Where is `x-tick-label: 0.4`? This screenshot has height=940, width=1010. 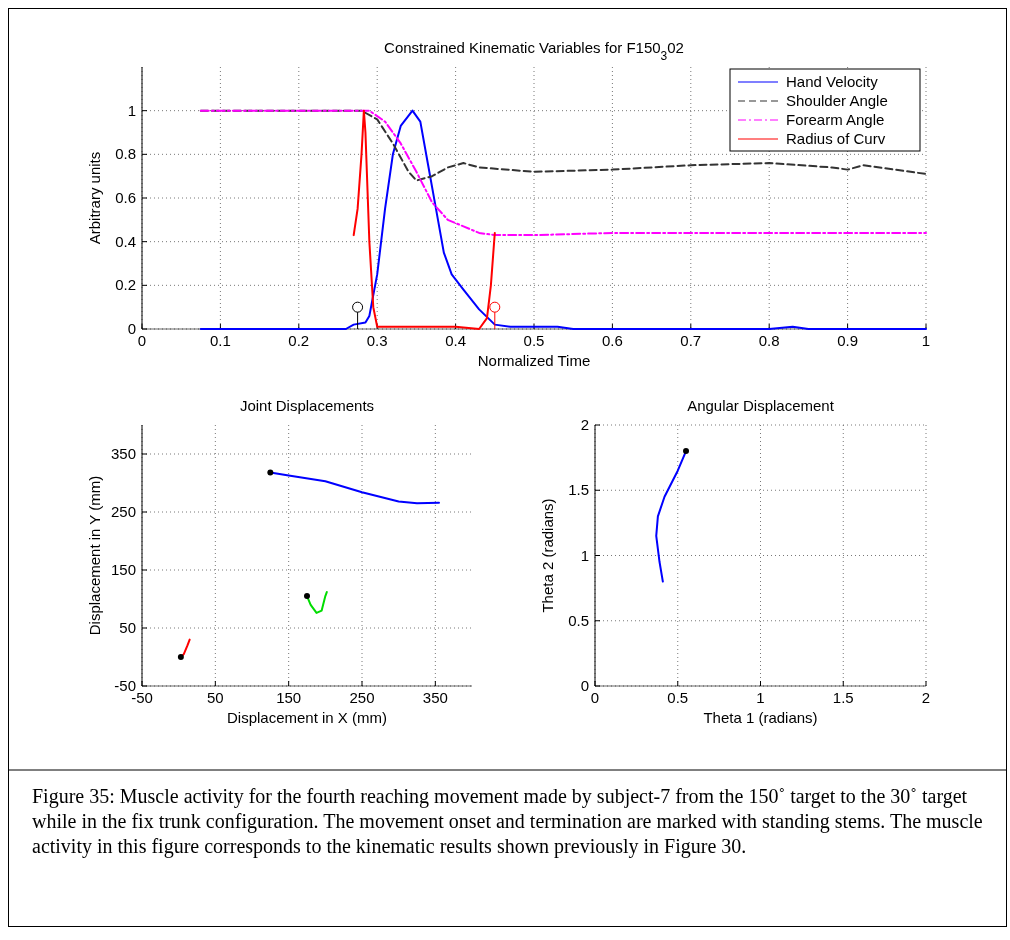
x-tick-label: 0.4 is located at coordinates (456, 340).